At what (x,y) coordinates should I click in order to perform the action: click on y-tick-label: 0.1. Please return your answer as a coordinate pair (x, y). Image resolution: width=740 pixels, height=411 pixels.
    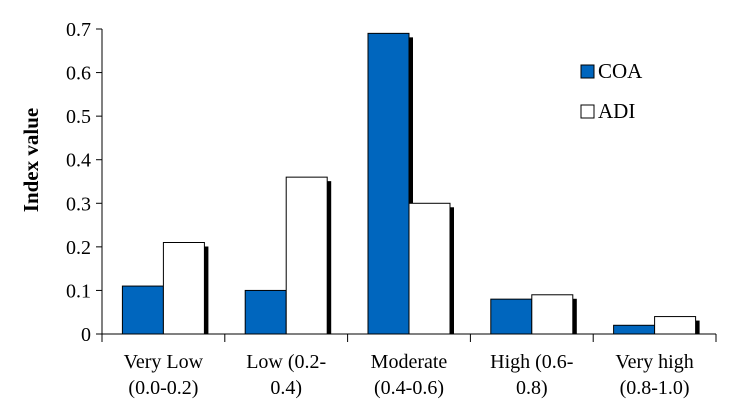
    Looking at the image, I should click on (78, 291).